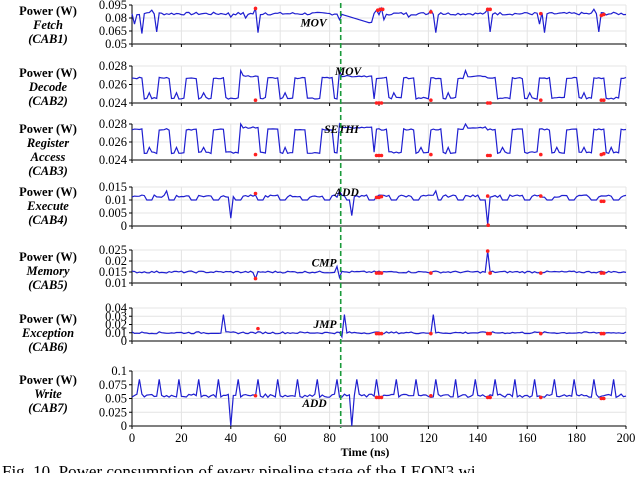  I want to click on ylabel-cab: (CAB1), so click(48, 39).